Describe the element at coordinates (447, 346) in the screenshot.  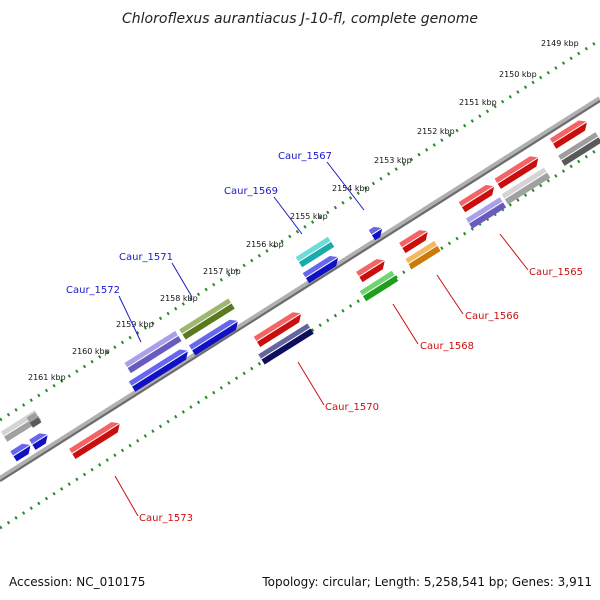
I see `gene-label-caur_1568: Caur_1568` at that location.